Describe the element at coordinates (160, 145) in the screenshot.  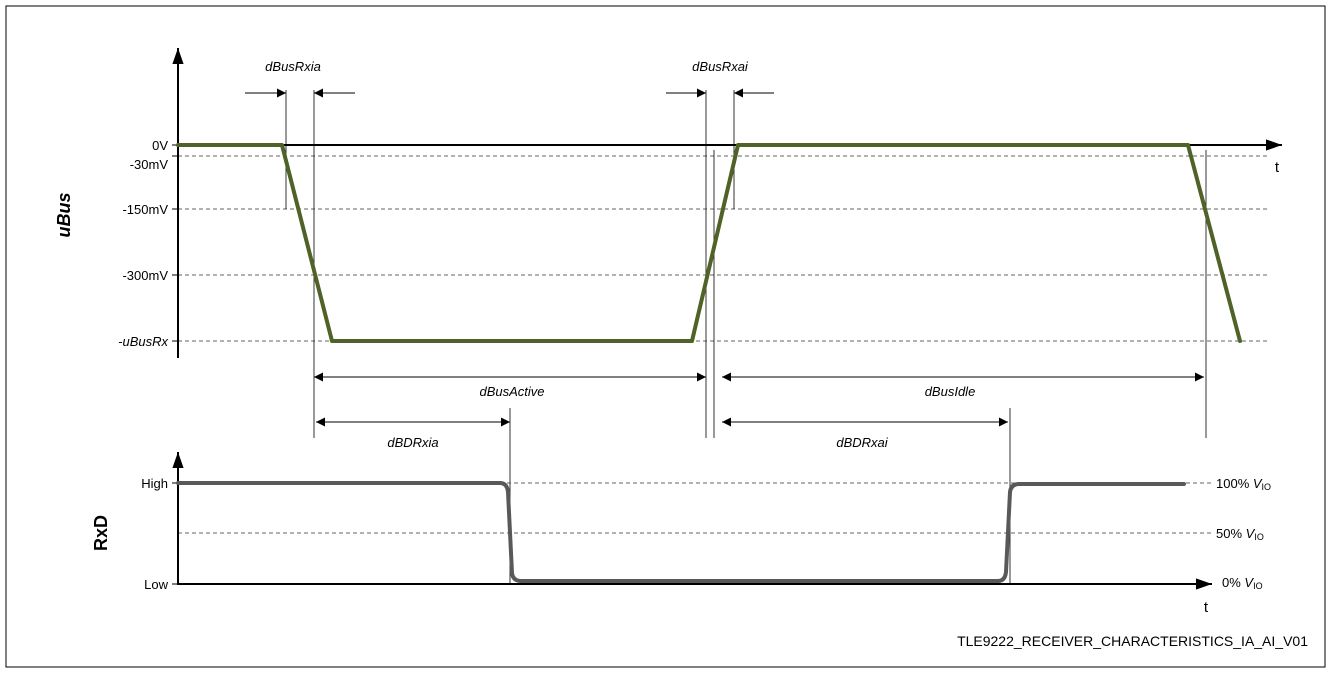
I see `level-label-0v: 0V` at that location.